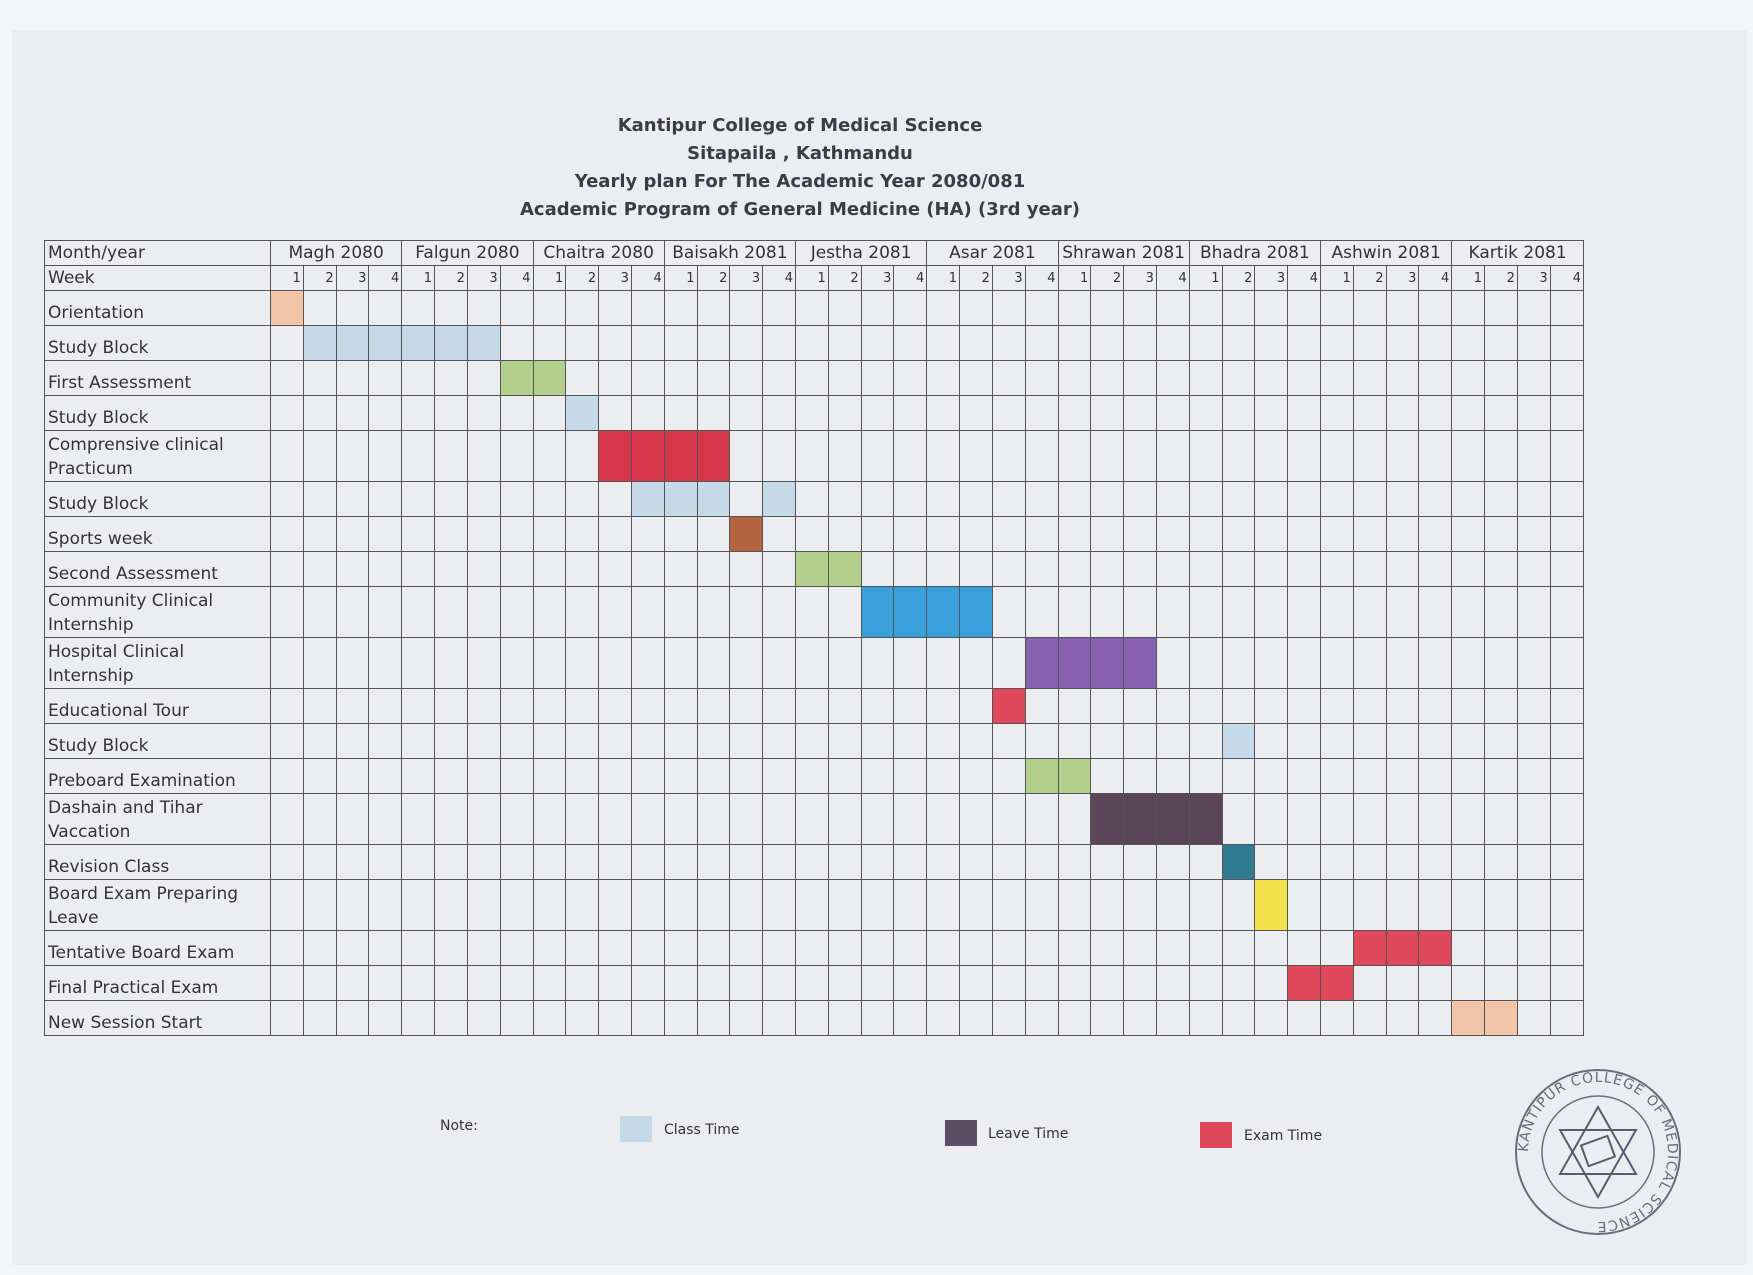 Image resolution: width=1753 pixels, height=1275 pixels. Describe the element at coordinates (157, 456) in the screenshot. I see `activity-label: Comprensive clinical Practicum` at that location.